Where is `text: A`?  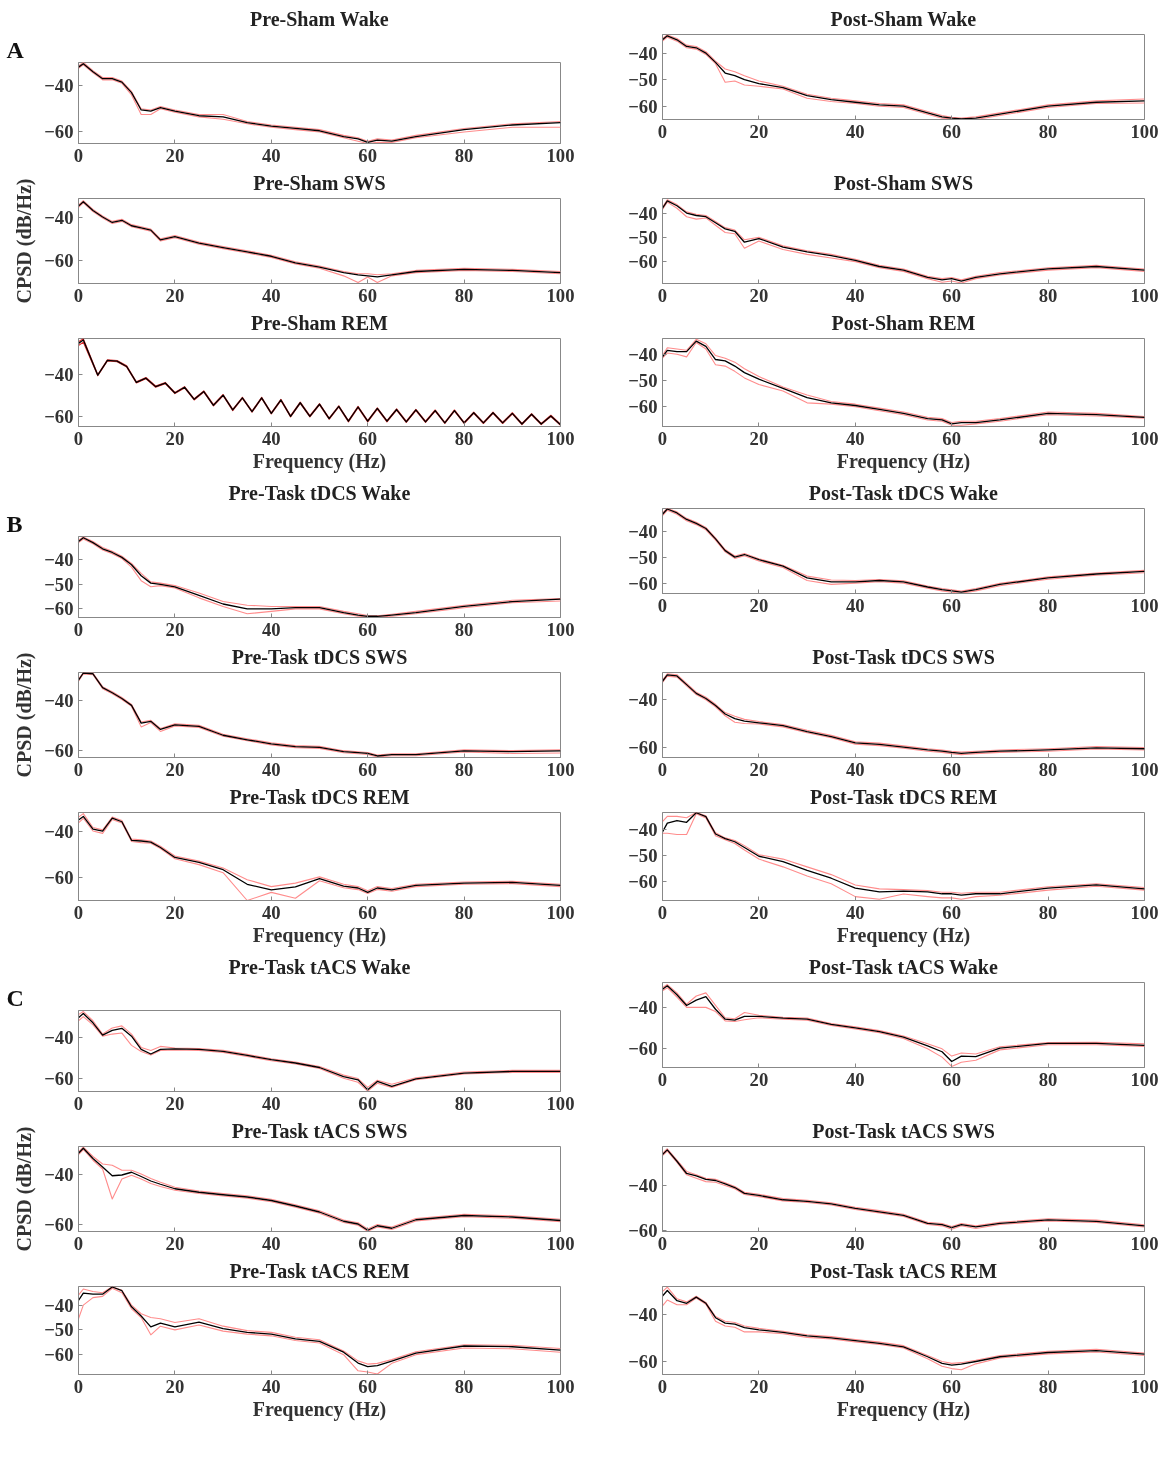 text: A is located at coordinates (15, 49).